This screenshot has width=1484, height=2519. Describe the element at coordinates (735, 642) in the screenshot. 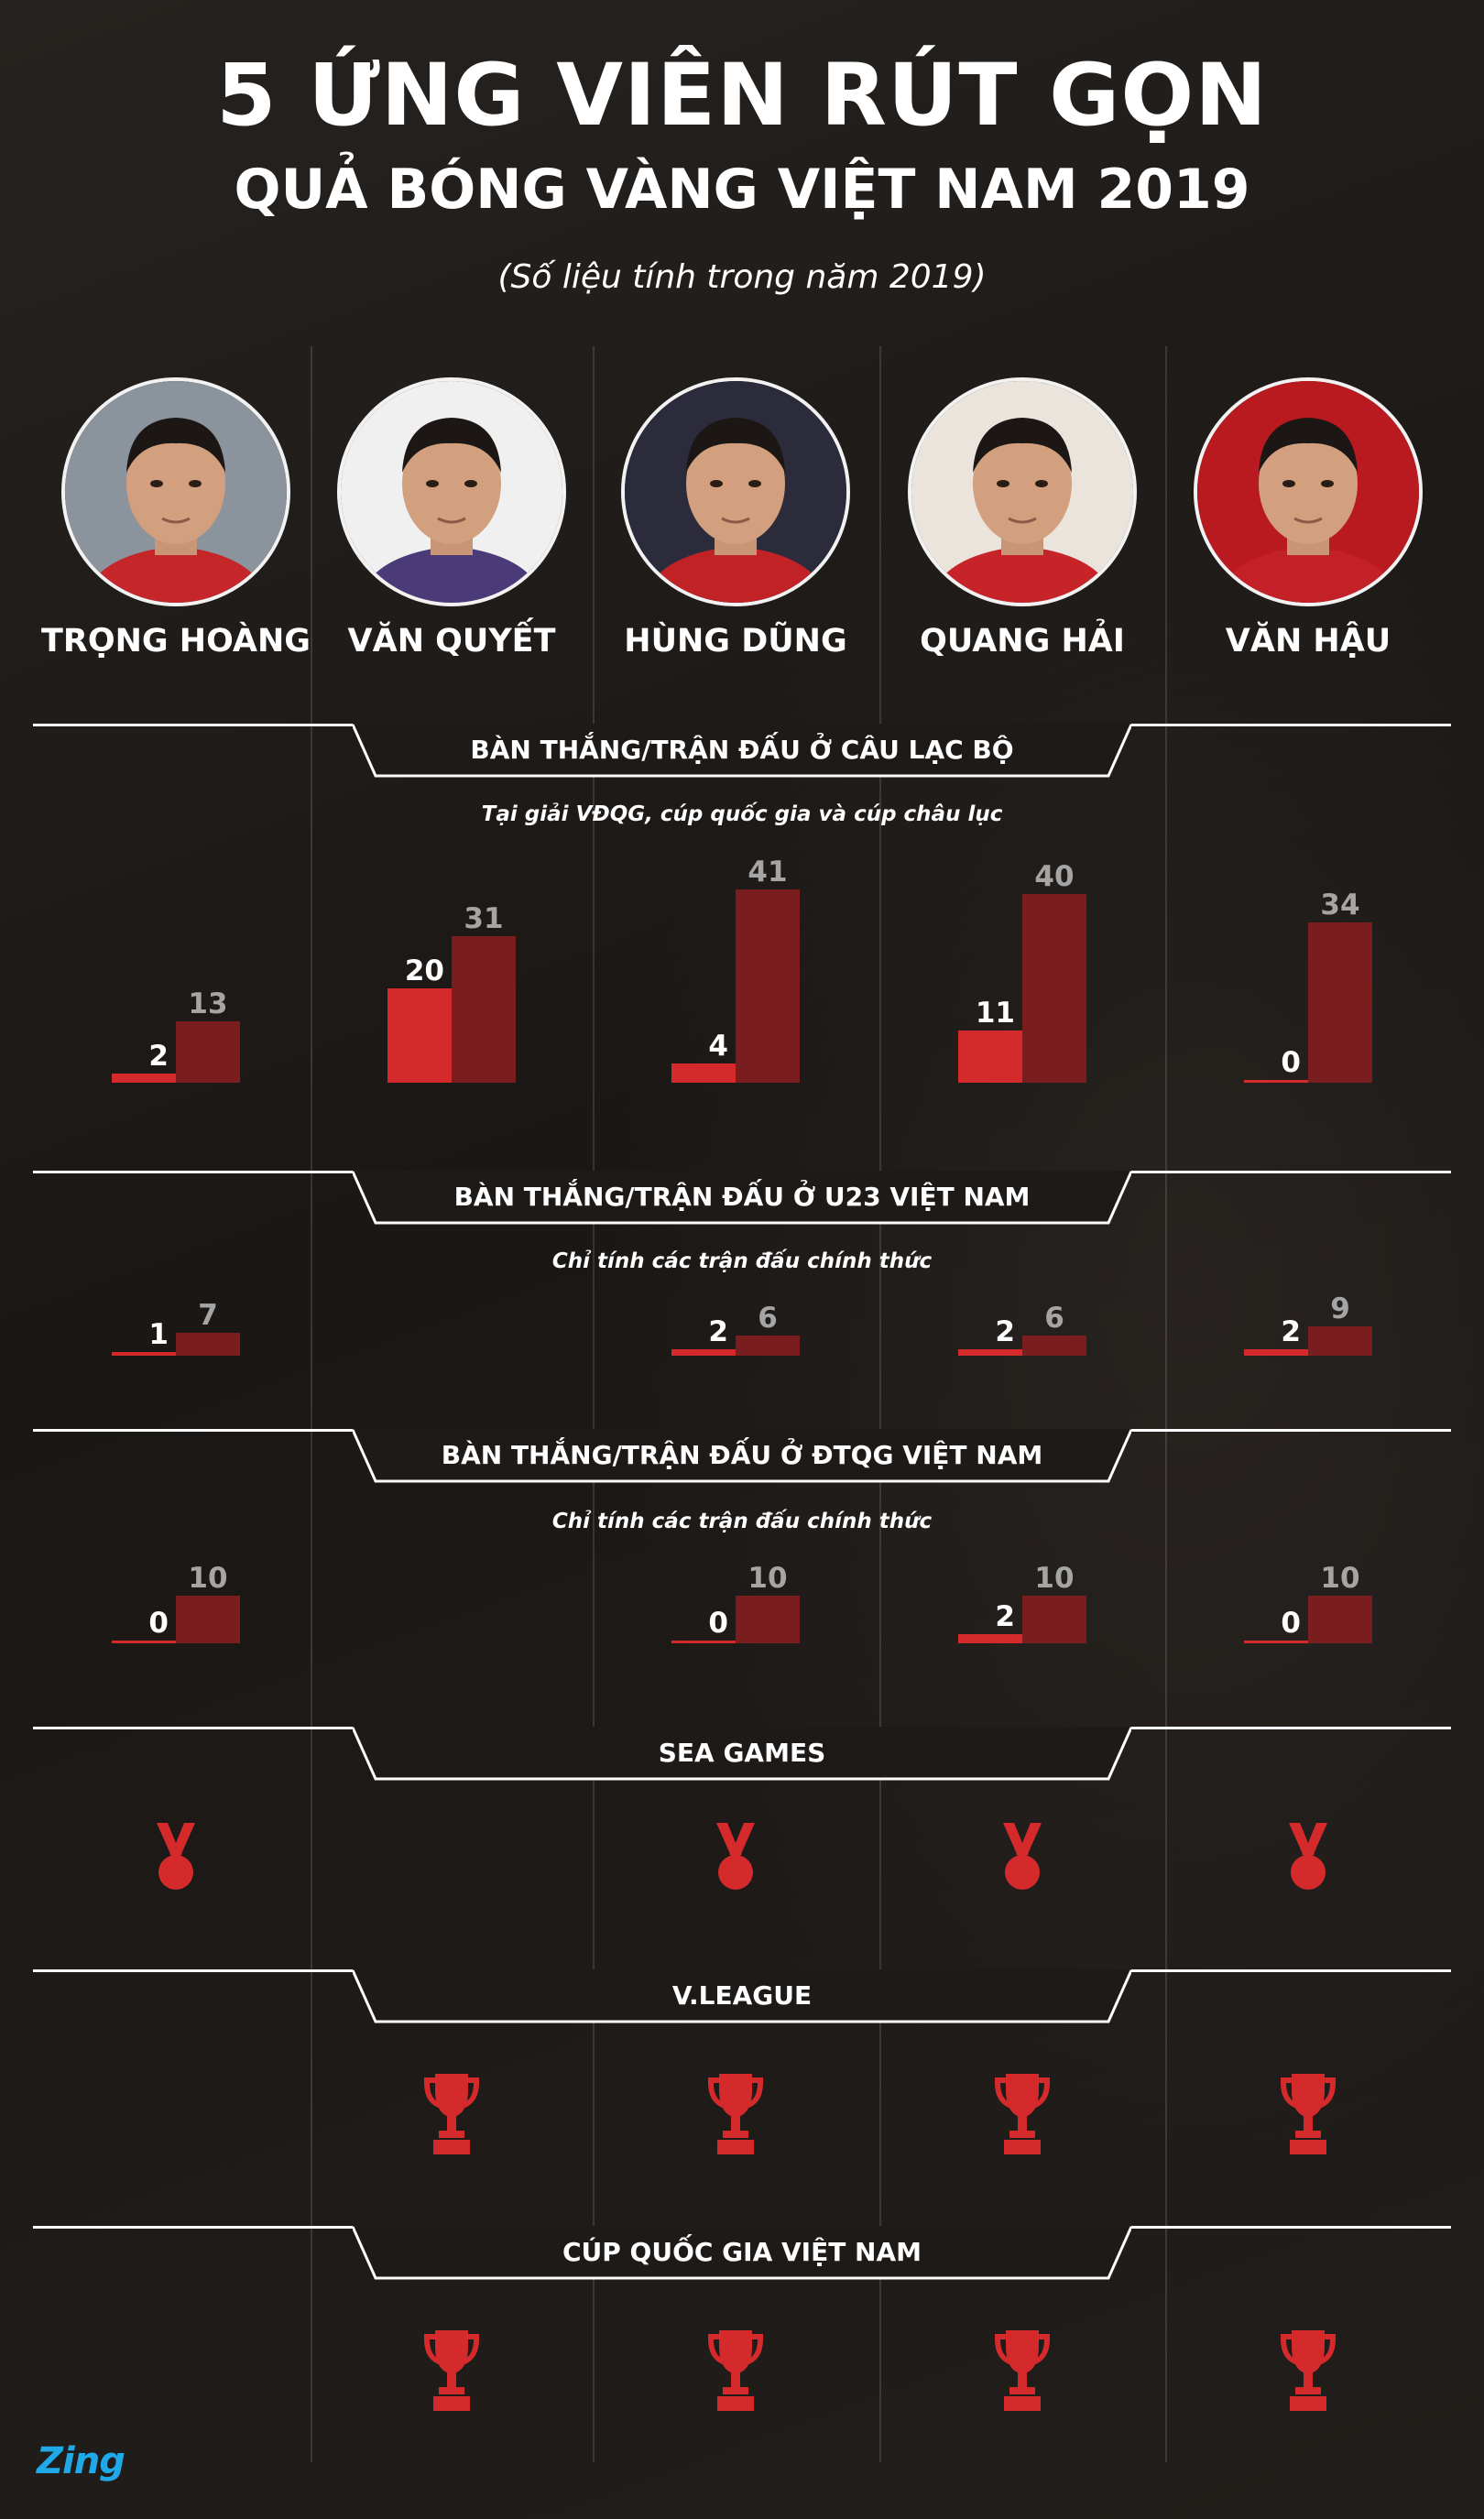

I see `player-name: HÙNG DŨNG` at that location.